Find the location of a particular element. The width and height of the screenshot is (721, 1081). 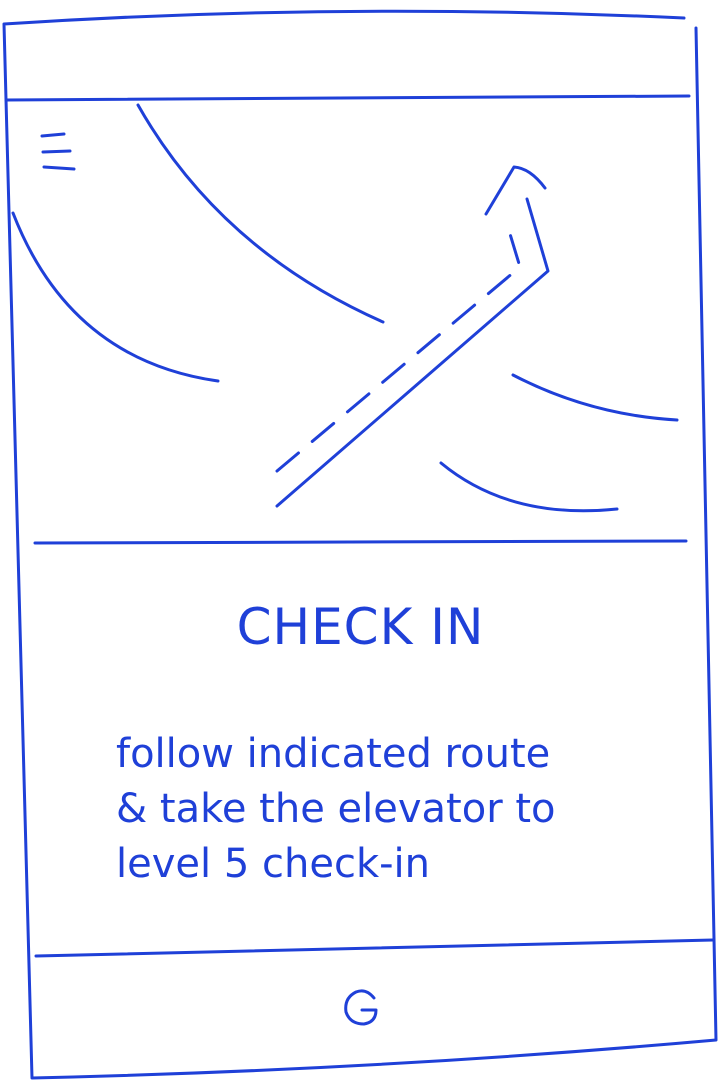

instruction-line: & take the elevator to is located at coordinates (336, 809).